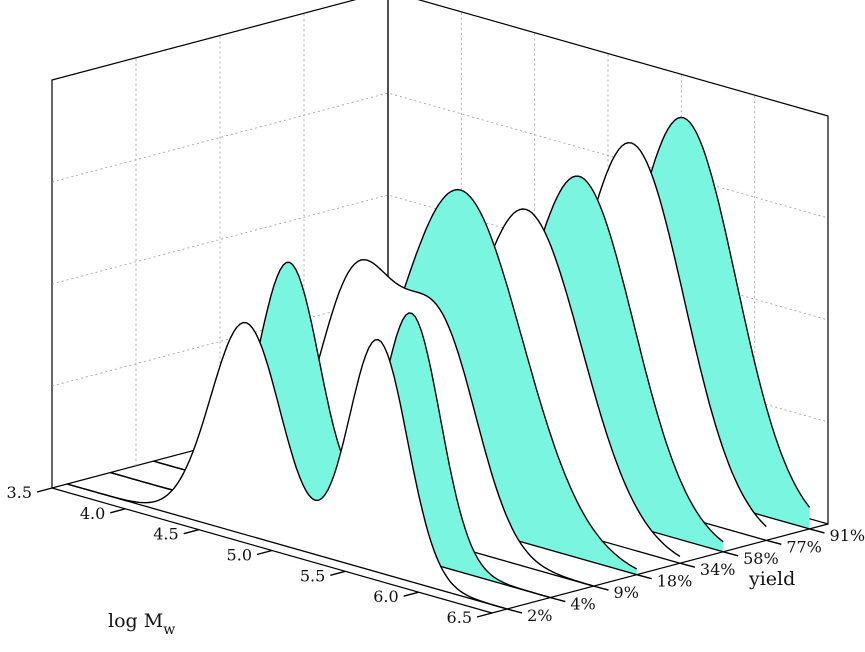  Describe the element at coordinates (312, 575) in the screenshot. I see `x-tick-label: 5.5` at that location.